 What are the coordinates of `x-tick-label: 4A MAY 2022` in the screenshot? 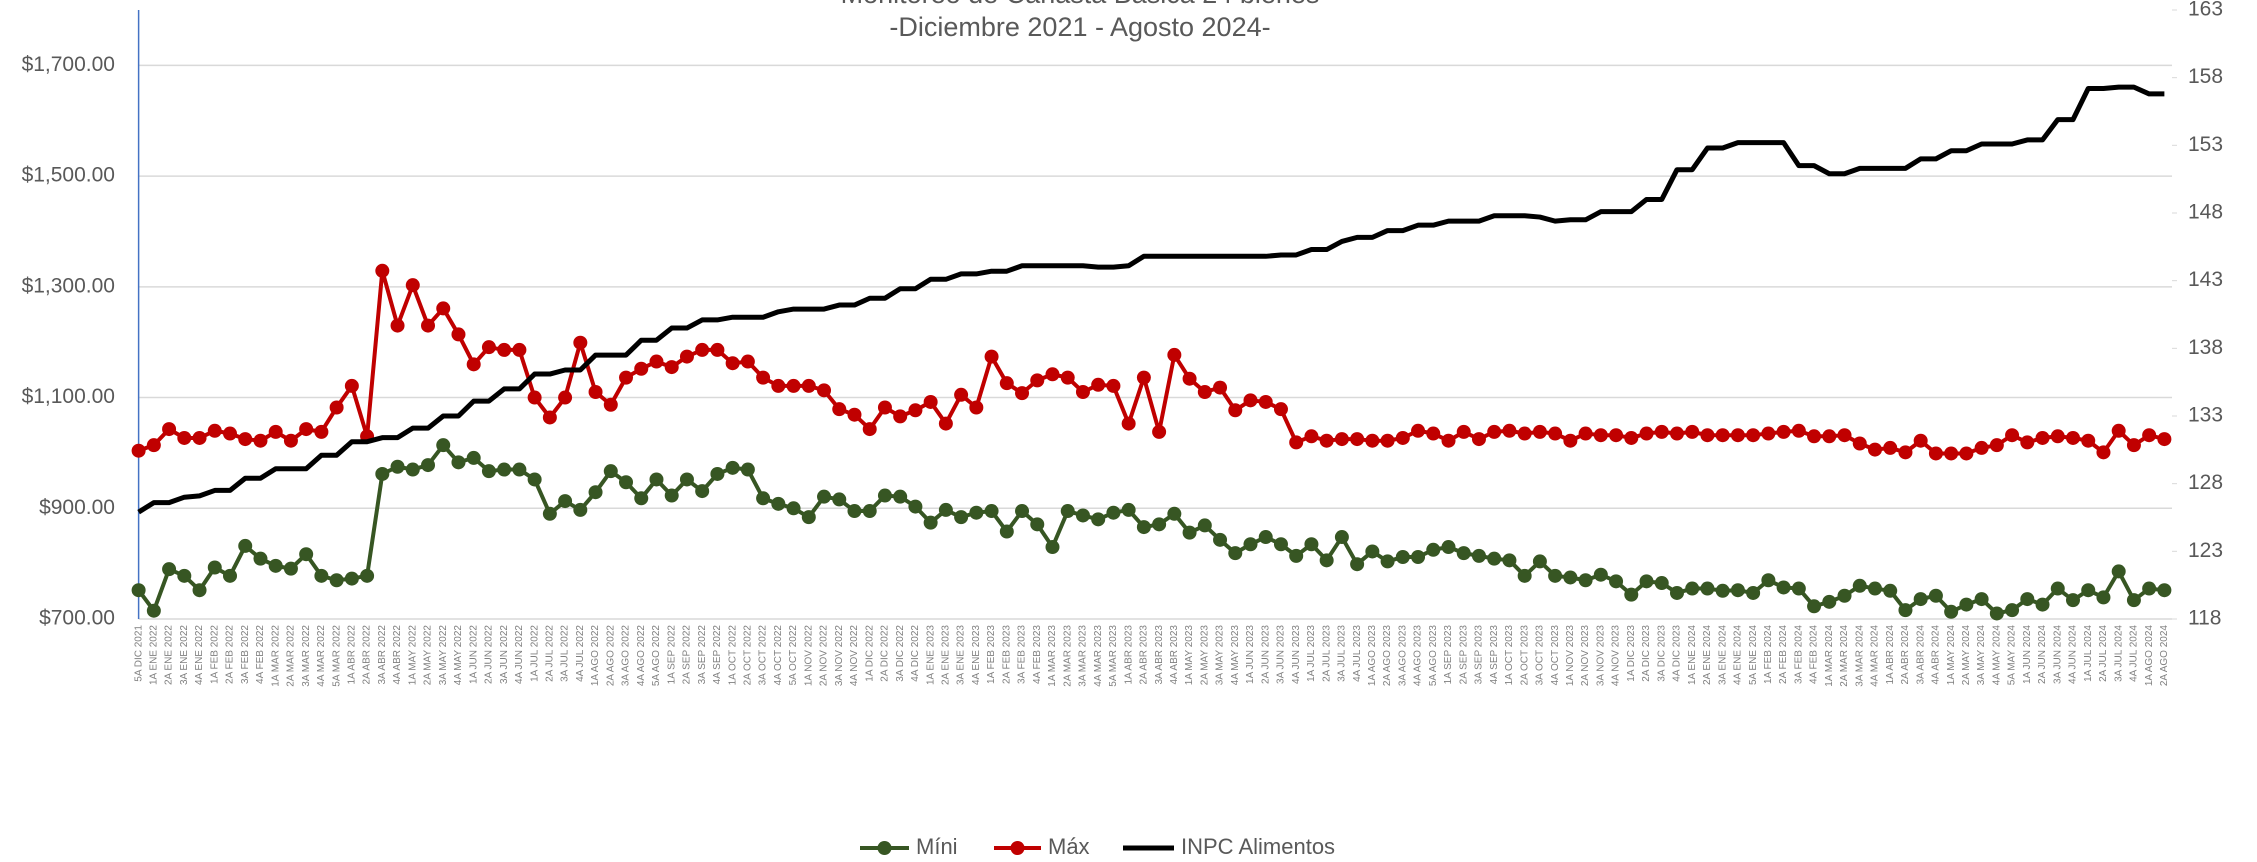 It's located at (458, 655).